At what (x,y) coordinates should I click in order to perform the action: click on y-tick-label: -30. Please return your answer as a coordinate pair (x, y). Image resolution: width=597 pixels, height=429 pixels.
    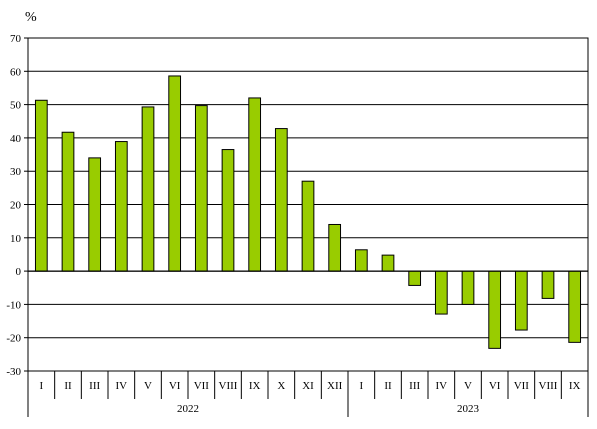
    Looking at the image, I should click on (13, 372).